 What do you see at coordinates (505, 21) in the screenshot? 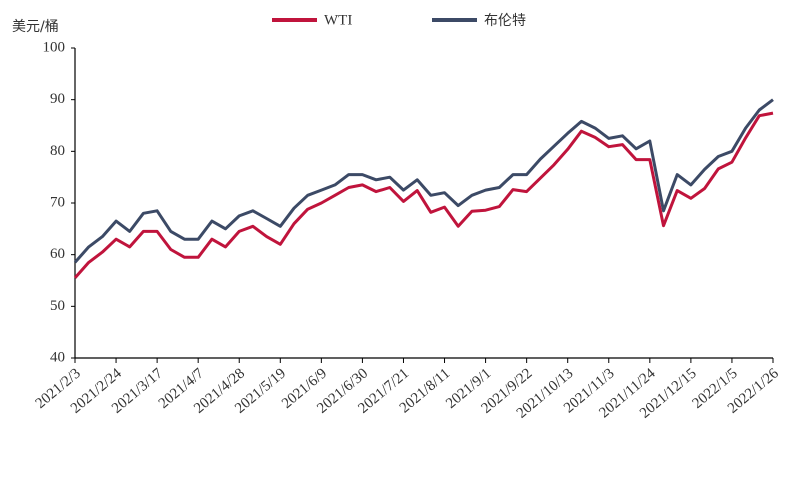
I see `legend-label: 布伦特` at bounding box center [505, 21].